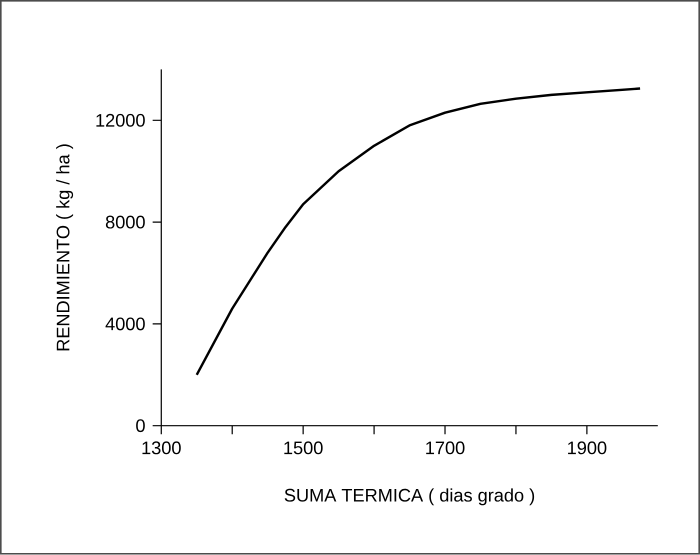 Image resolution: width=700 pixels, height=555 pixels. Describe the element at coordinates (120, 120) in the screenshot. I see `y-tick-label: 12000` at that location.